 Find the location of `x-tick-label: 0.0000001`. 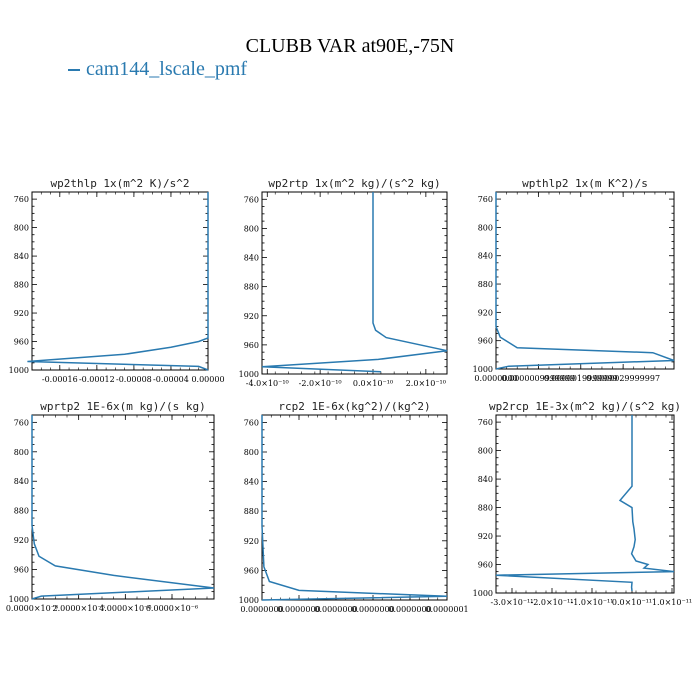

x-tick-label: 0.0000001 is located at coordinates (446, 609).